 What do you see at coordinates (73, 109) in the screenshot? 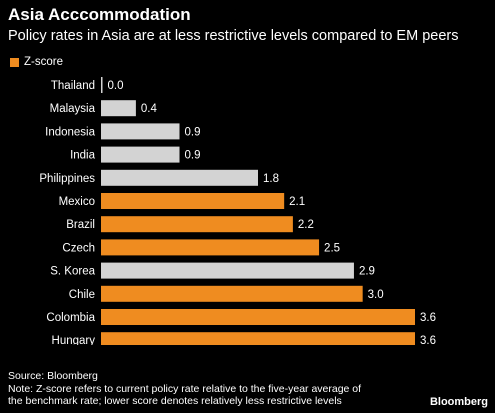
I see `category-label: Malaysia` at bounding box center [73, 109].